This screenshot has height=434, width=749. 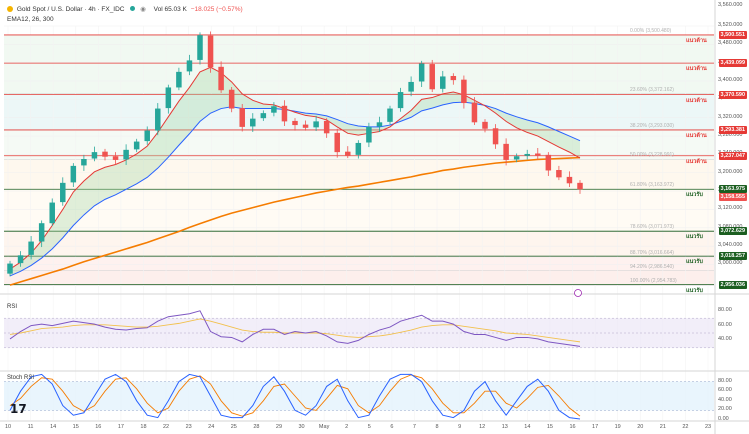 I want to click on x-tick-label: 17, so click(x=120, y=427).